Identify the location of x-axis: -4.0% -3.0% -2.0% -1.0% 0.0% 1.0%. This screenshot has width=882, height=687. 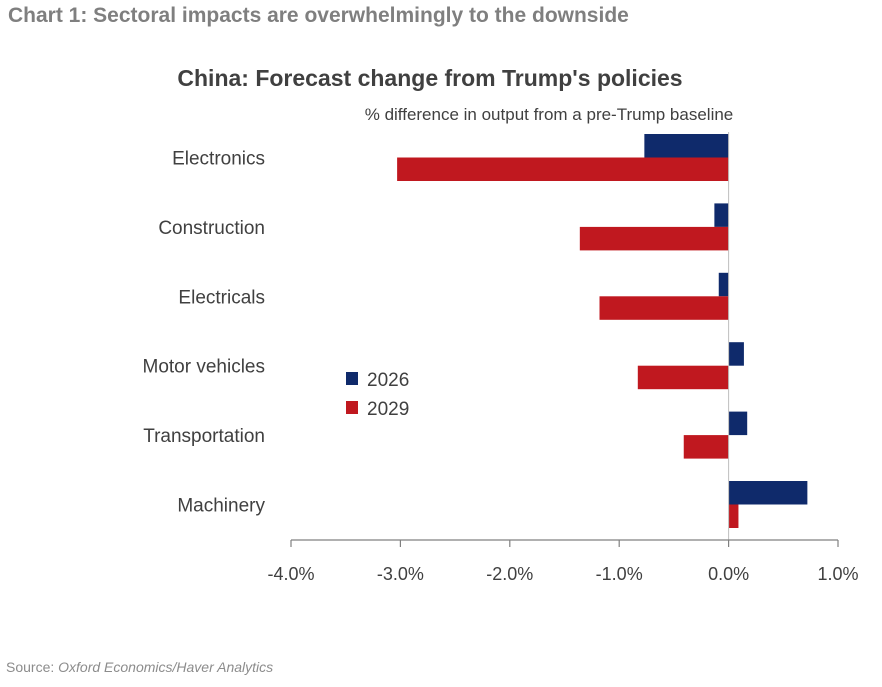
(563, 561).